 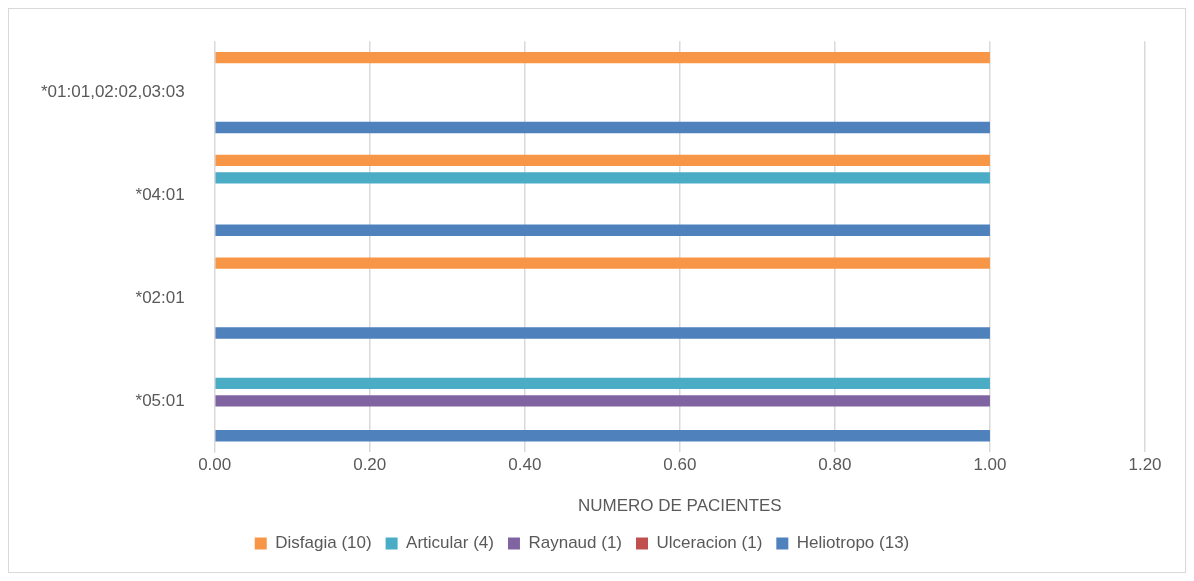 I want to click on legend-label: Heliotropo (13), so click(x=853, y=543).